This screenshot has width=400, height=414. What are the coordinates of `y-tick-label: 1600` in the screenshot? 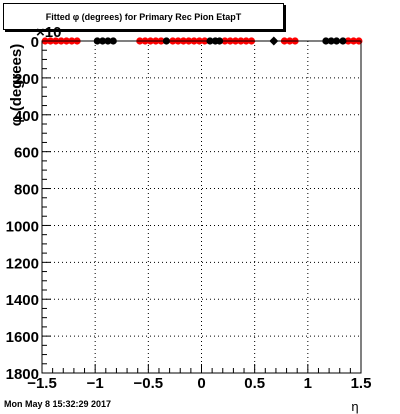 It's located at (22, 337).